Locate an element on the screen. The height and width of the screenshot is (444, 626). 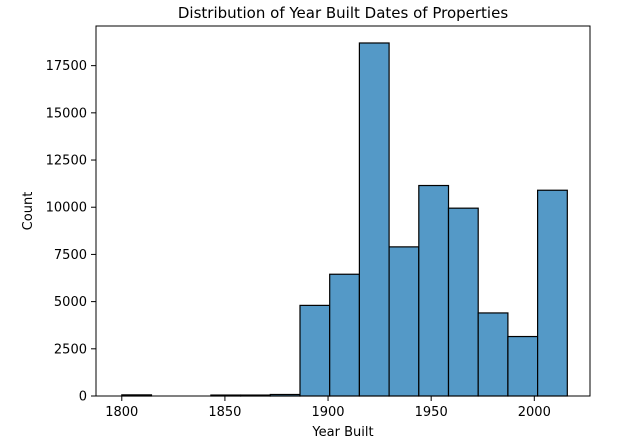
y-tick-label: 17500 is located at coordinates (66, 66).